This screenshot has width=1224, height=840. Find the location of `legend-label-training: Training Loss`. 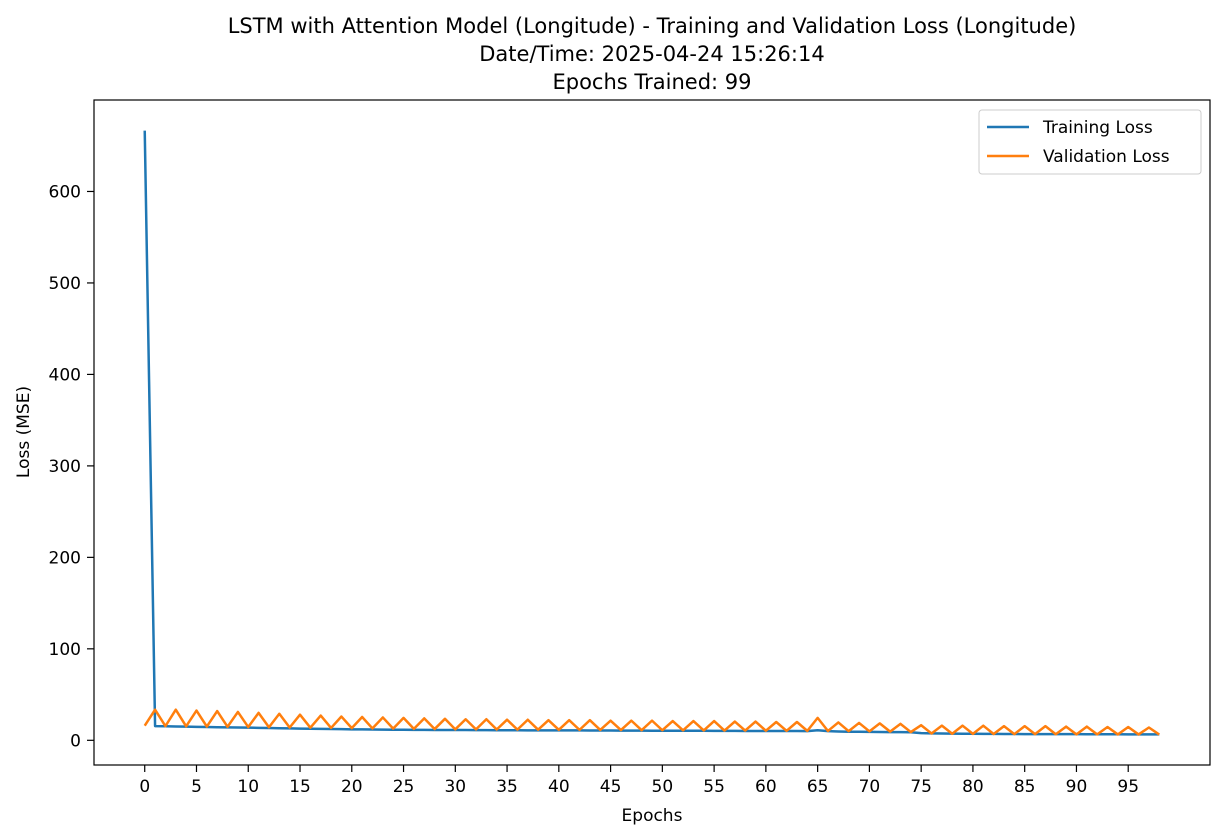

legend-label-training: Training Loss is located at coordinates (1097, 128).